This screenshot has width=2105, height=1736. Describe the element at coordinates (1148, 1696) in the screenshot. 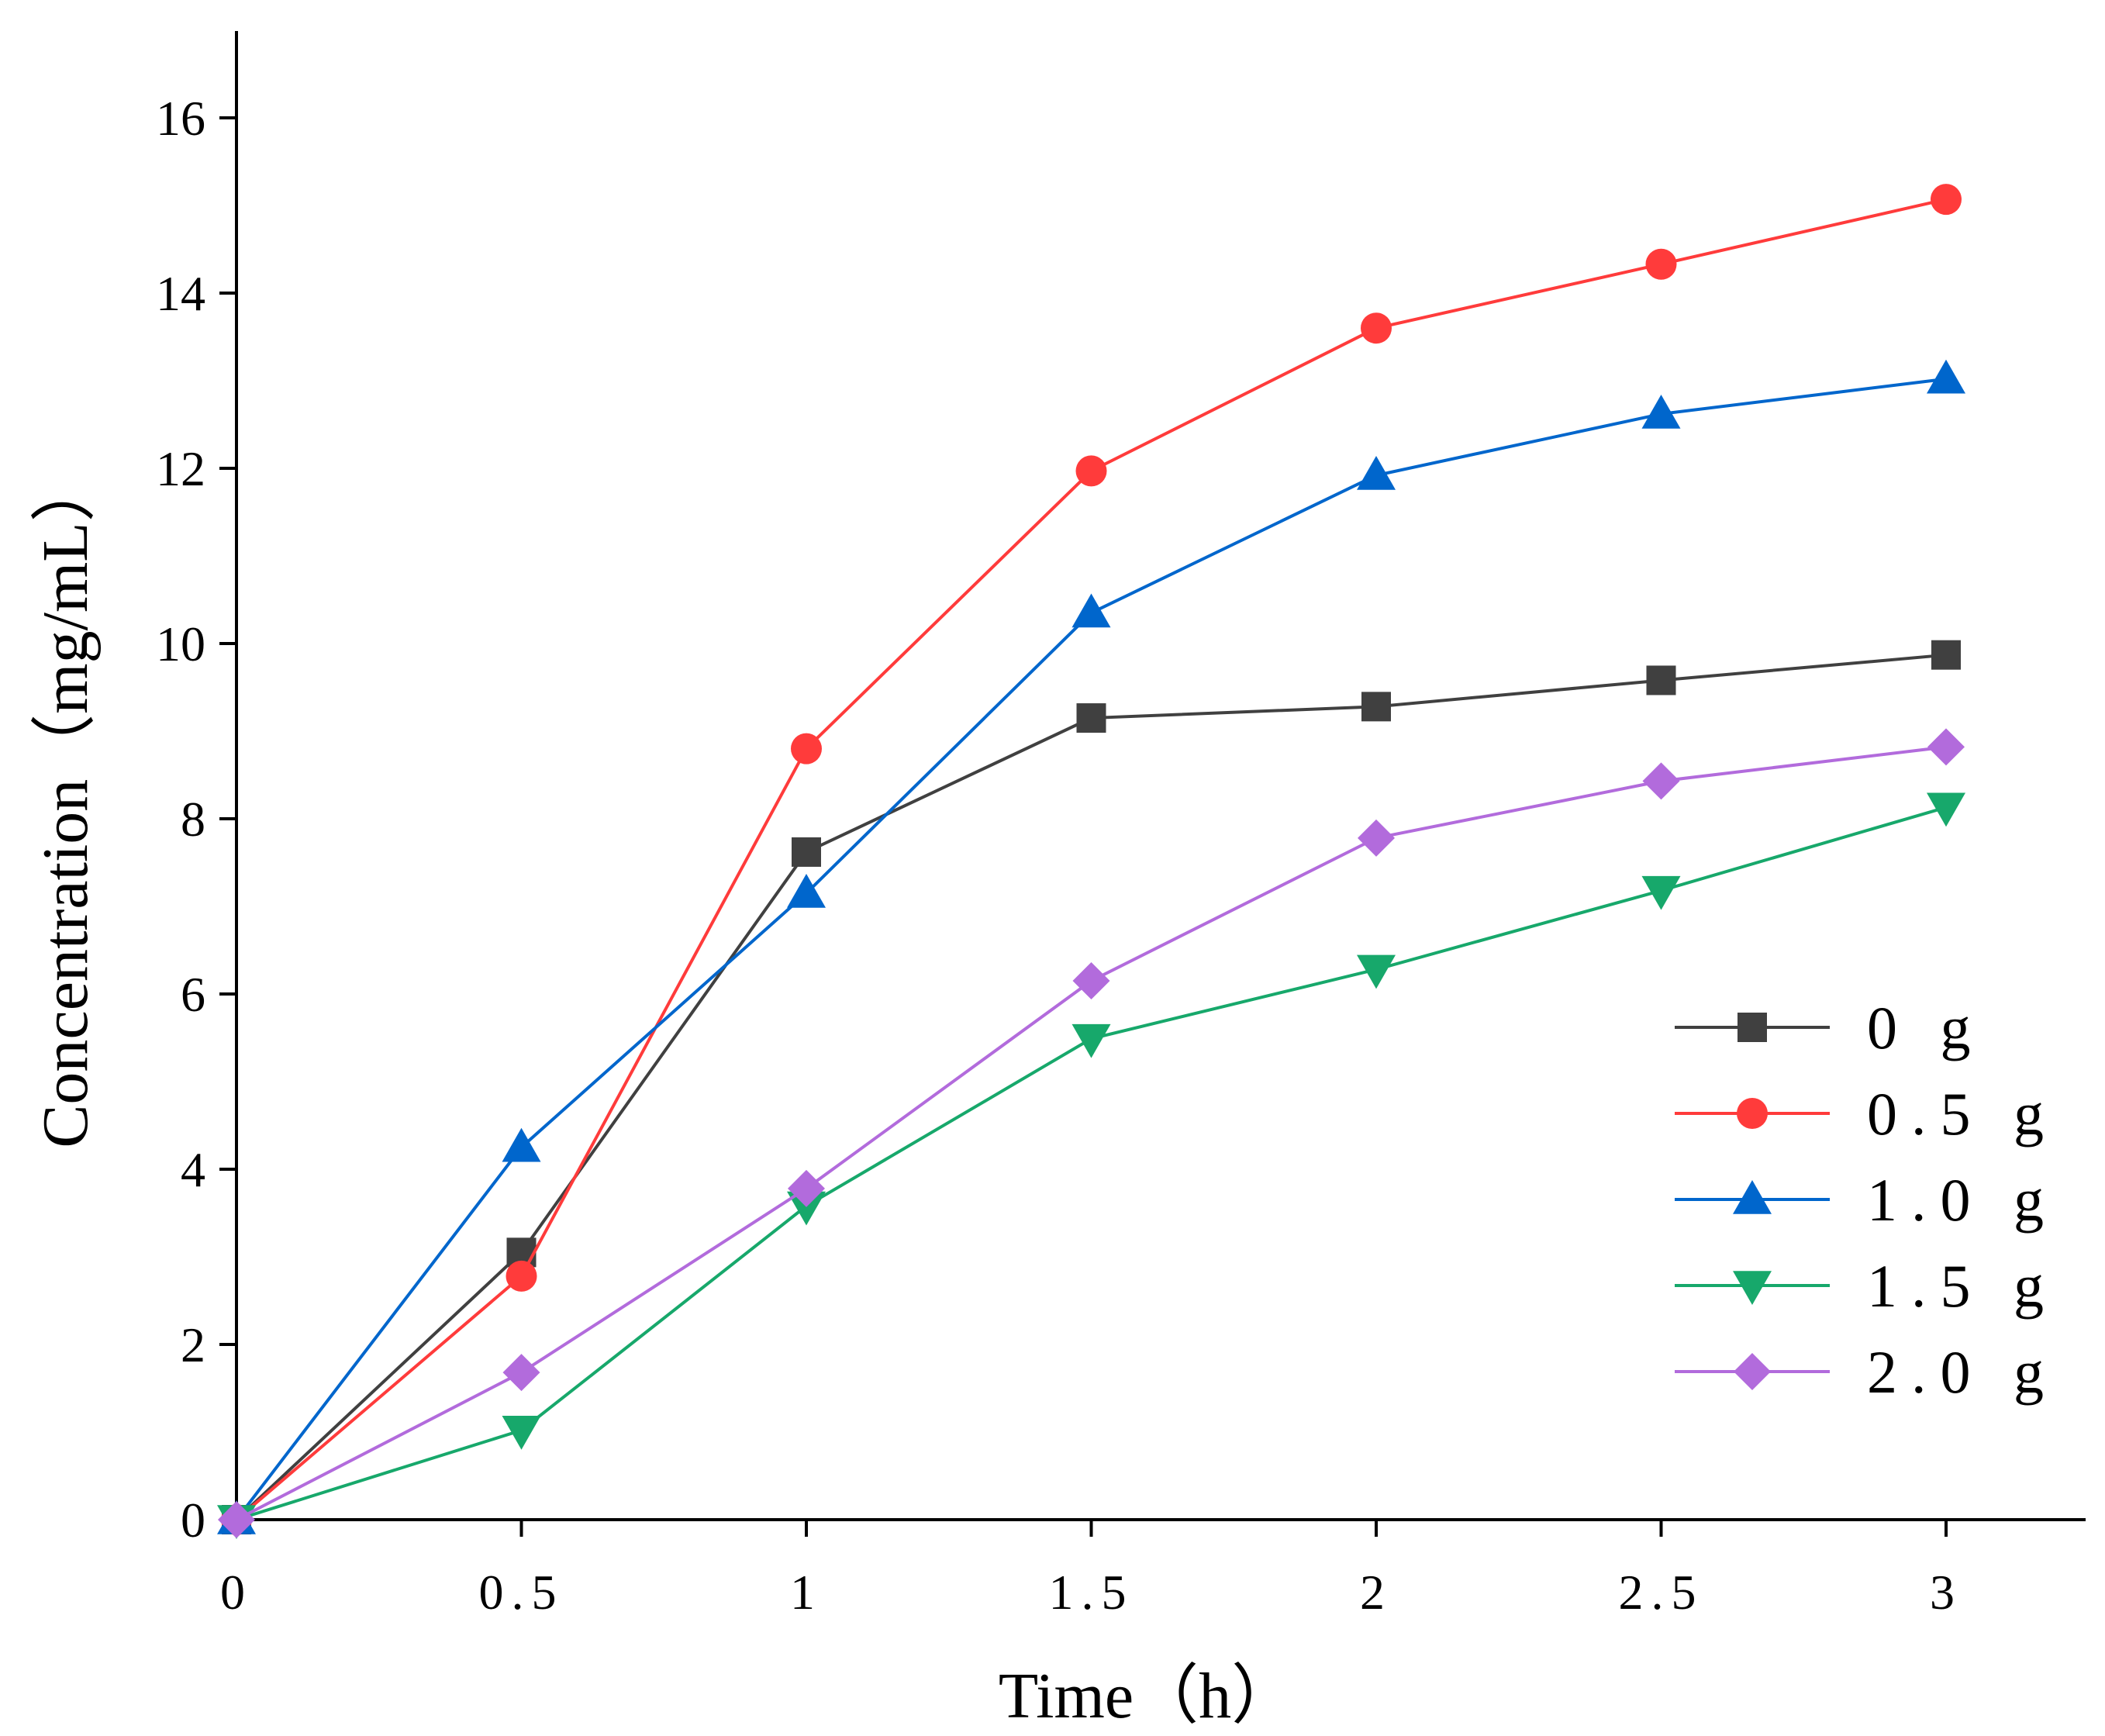

I see `x-axis-title: Time（h）` at that location.